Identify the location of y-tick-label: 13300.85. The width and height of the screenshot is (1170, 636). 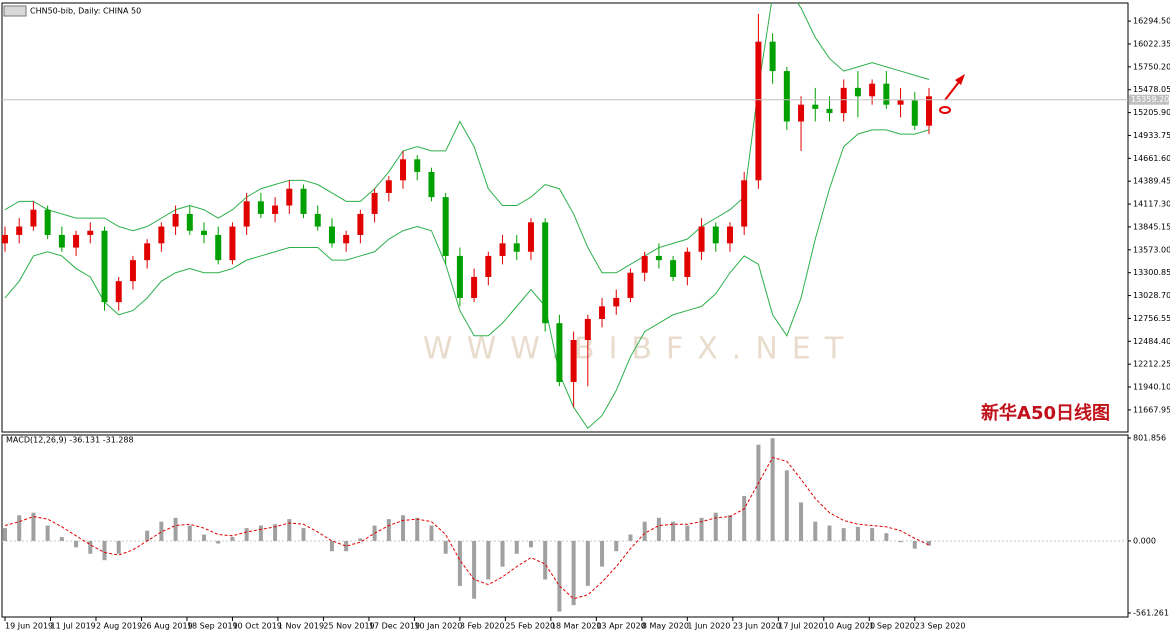
(1151, 272).